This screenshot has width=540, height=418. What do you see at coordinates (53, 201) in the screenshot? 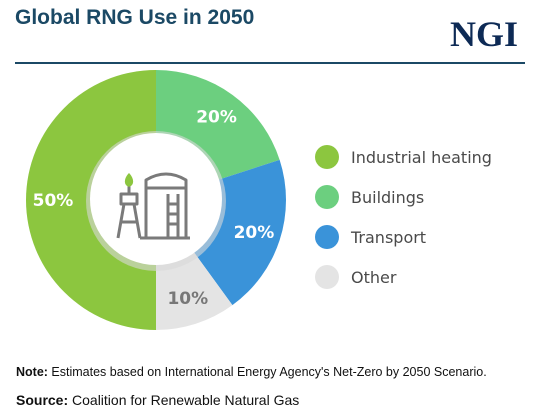
I see `slice-label-industrial-heating: 50%` at bounding box center [53, 201].